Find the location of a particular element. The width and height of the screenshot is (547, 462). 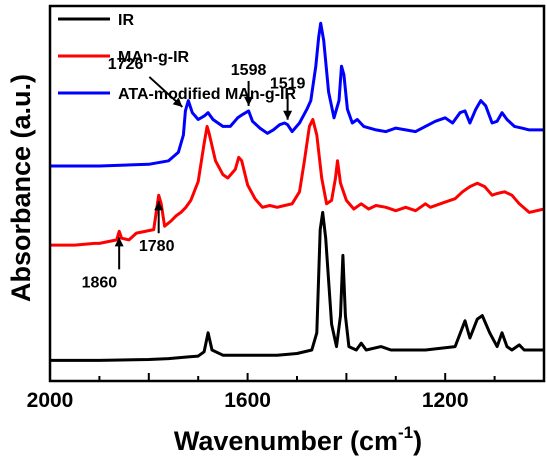

x-tick-label: 1200 is located at coordinates (445, 400).